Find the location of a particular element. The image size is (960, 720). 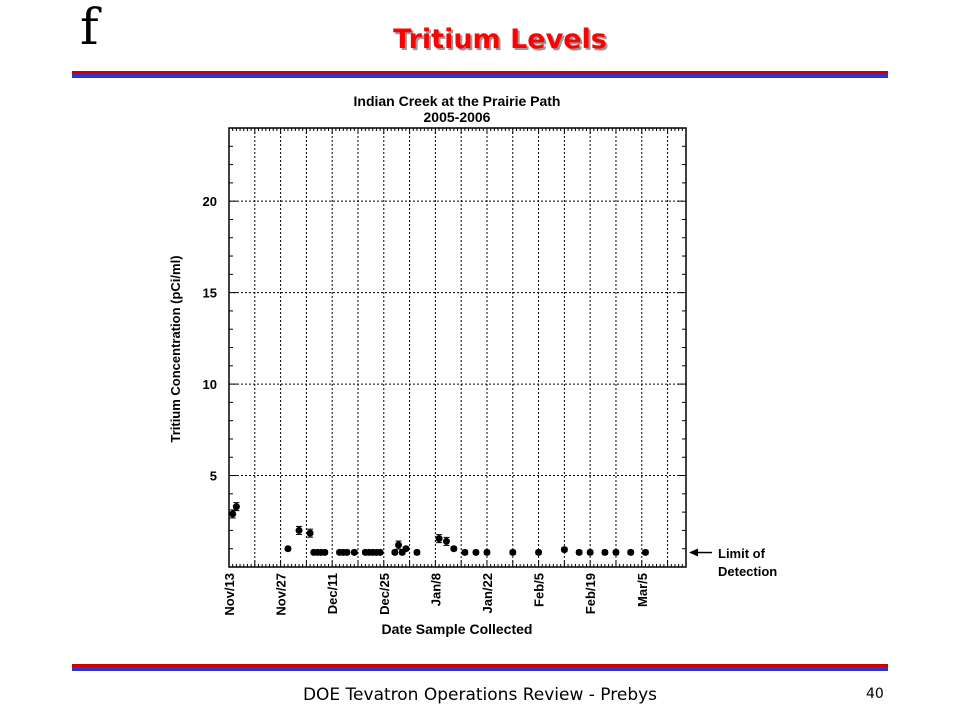

x-tick-label: Jan/8 is located at coordinates (435, 589).